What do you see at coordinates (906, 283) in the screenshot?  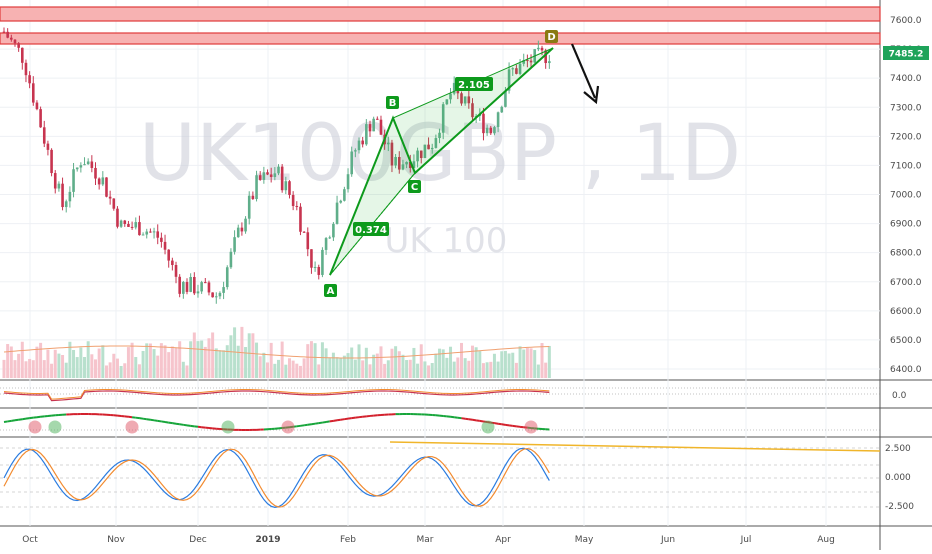 I see `price-axis-label: 6700.0` at bounding box center [906, 283].